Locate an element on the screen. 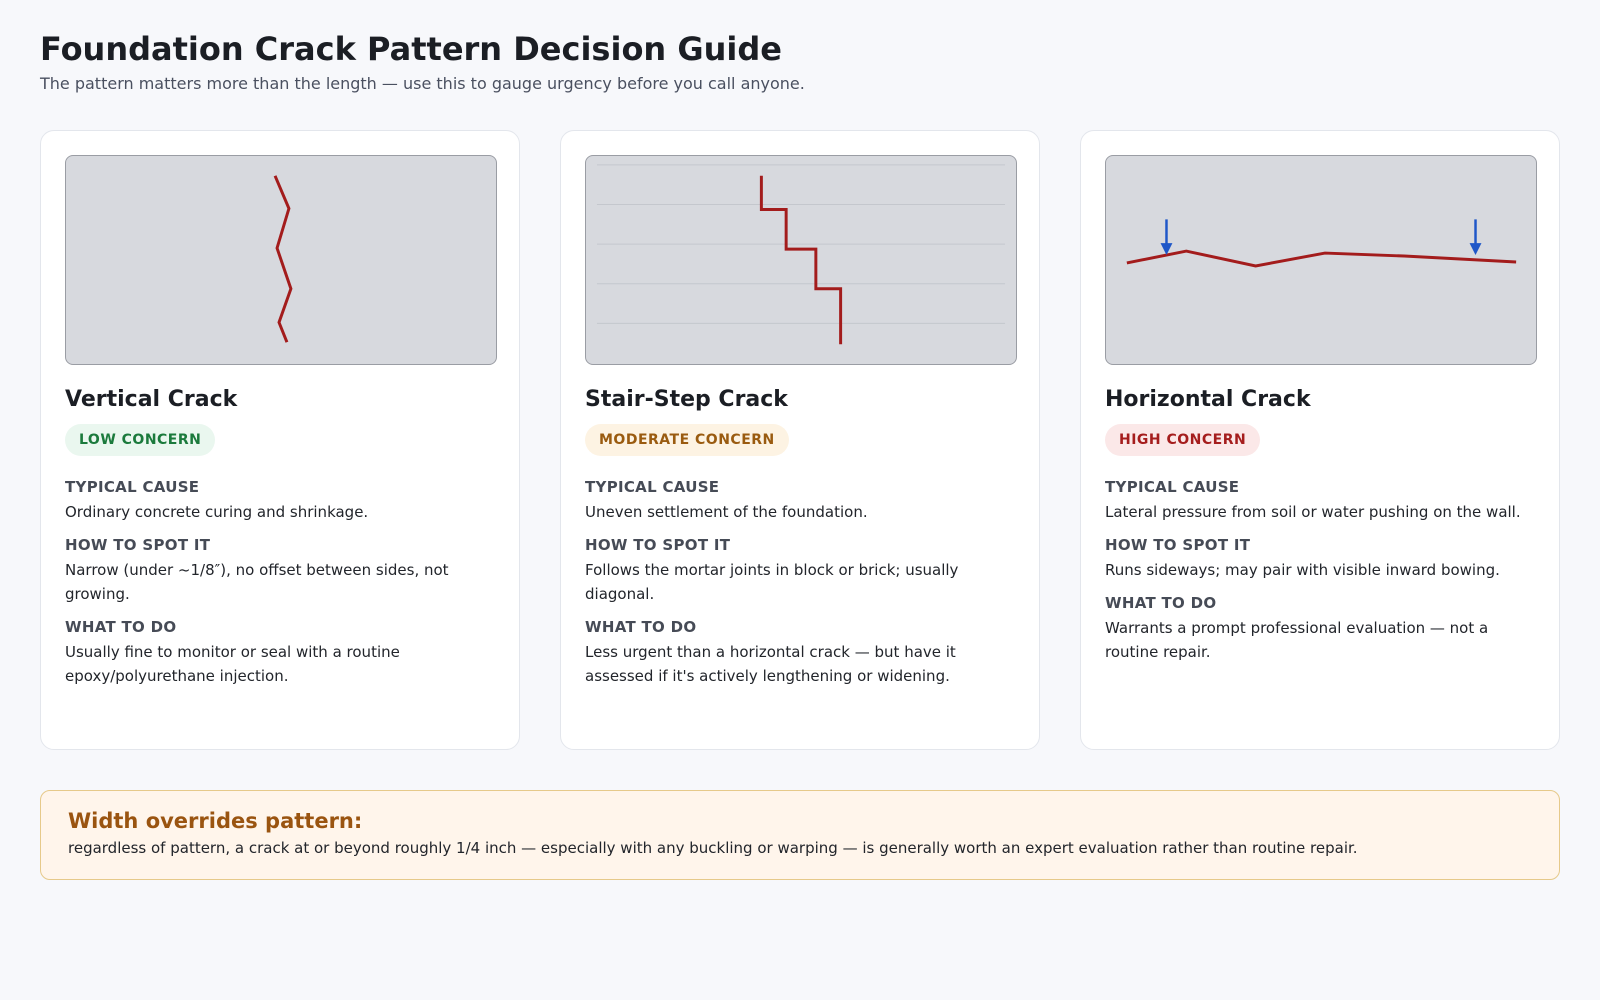  vertical-crack-icon is located at coordinates (281, 260).